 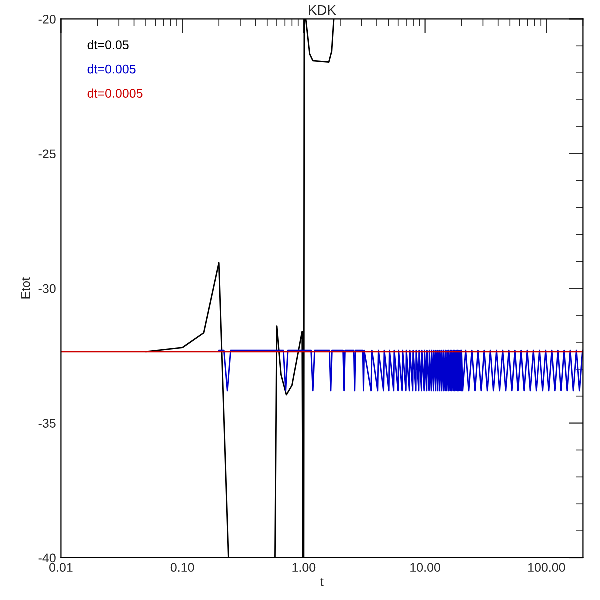 I want to click on x-tick-label: 0.10, so click(x=182, y=567).